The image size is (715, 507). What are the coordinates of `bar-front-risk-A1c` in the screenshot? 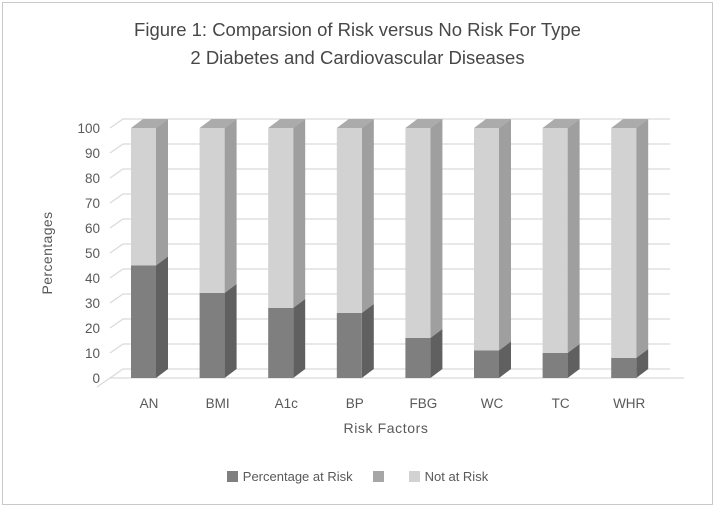 It's located at (281, 343).